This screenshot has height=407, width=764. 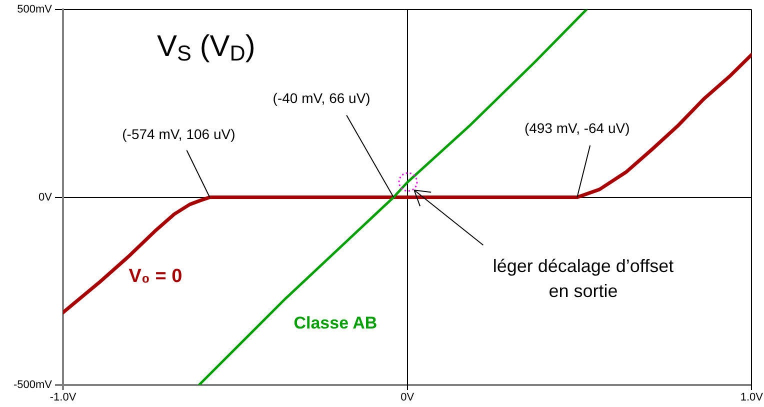 I want to click on series-label: Classe AB, so click(x=336, y=322).